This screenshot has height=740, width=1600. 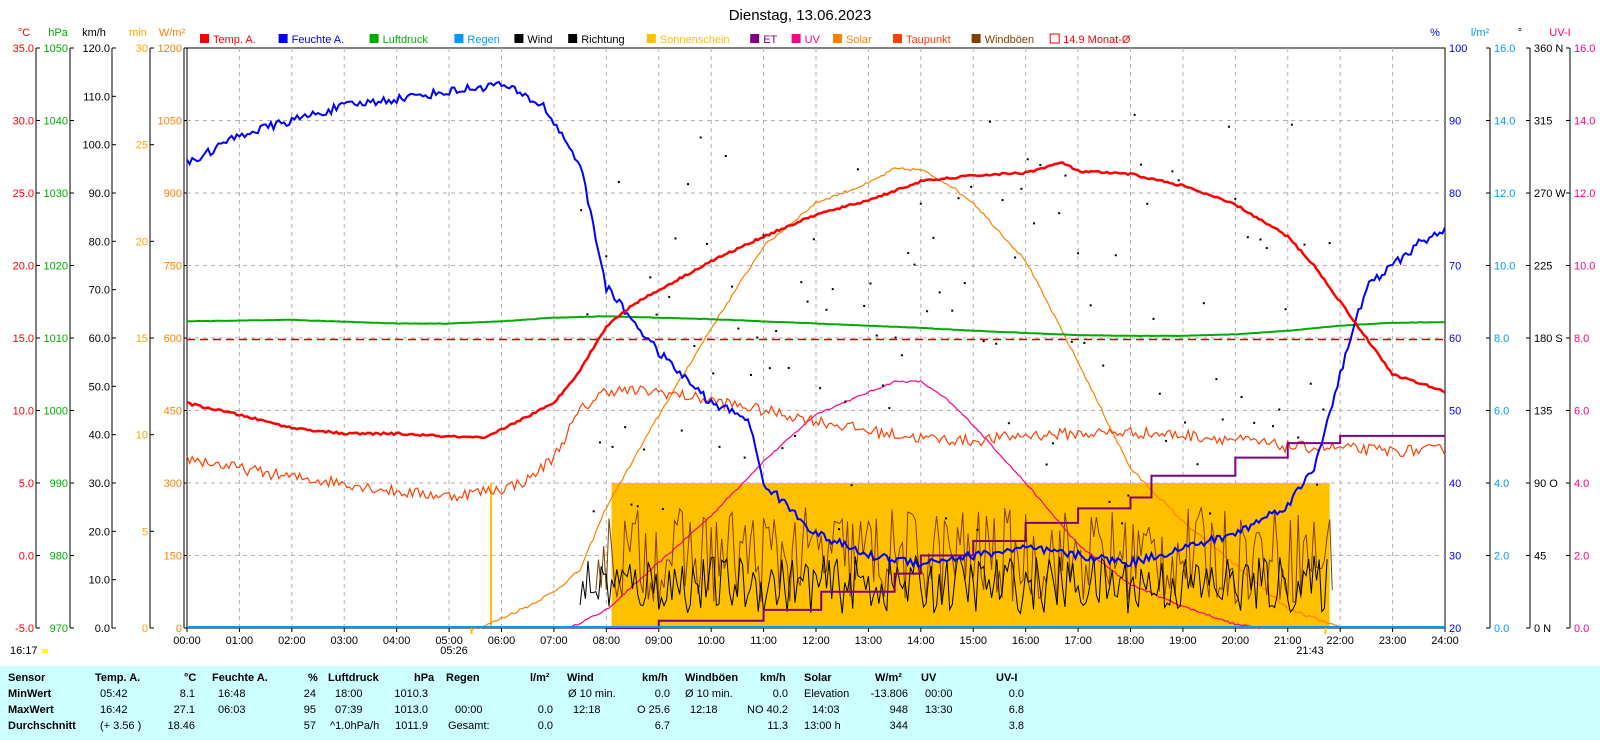 I want to click on wind-line, so click(x=953, y=585).